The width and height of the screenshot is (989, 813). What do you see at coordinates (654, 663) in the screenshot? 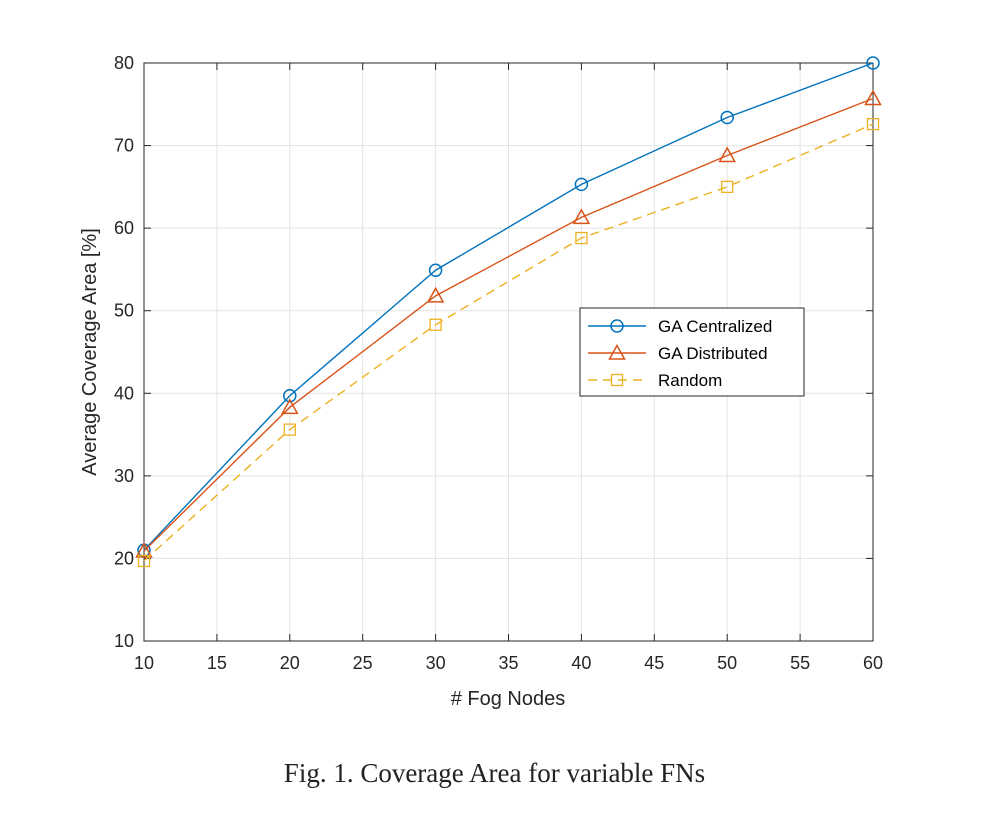
I see `x-tick-label: 45` at bounding box center [654, 663].